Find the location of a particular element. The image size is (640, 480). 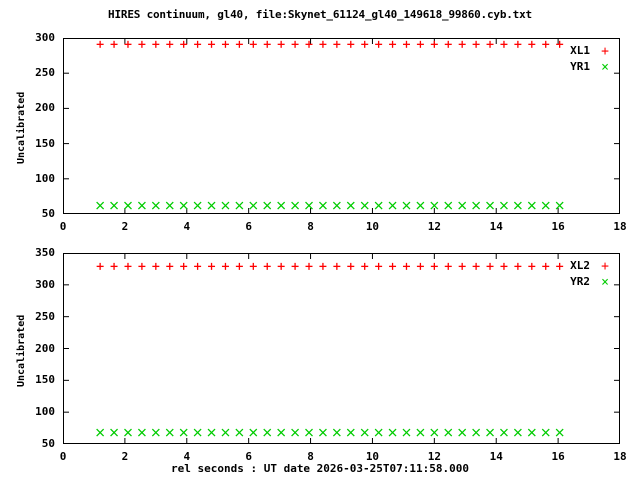

legend-label-yr1: YR1 is located at coordinates (580, 66).